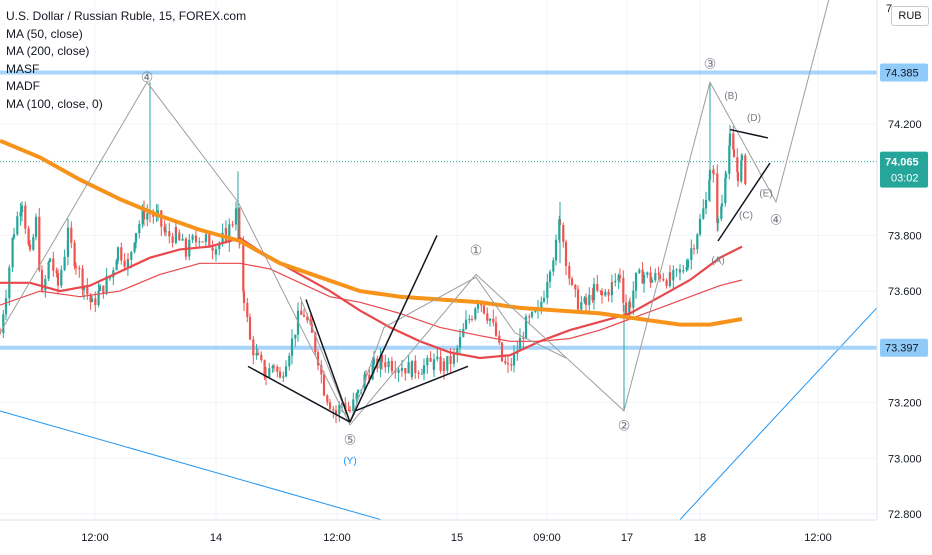  I want to click on wave-label: ②, so click(624, 425).